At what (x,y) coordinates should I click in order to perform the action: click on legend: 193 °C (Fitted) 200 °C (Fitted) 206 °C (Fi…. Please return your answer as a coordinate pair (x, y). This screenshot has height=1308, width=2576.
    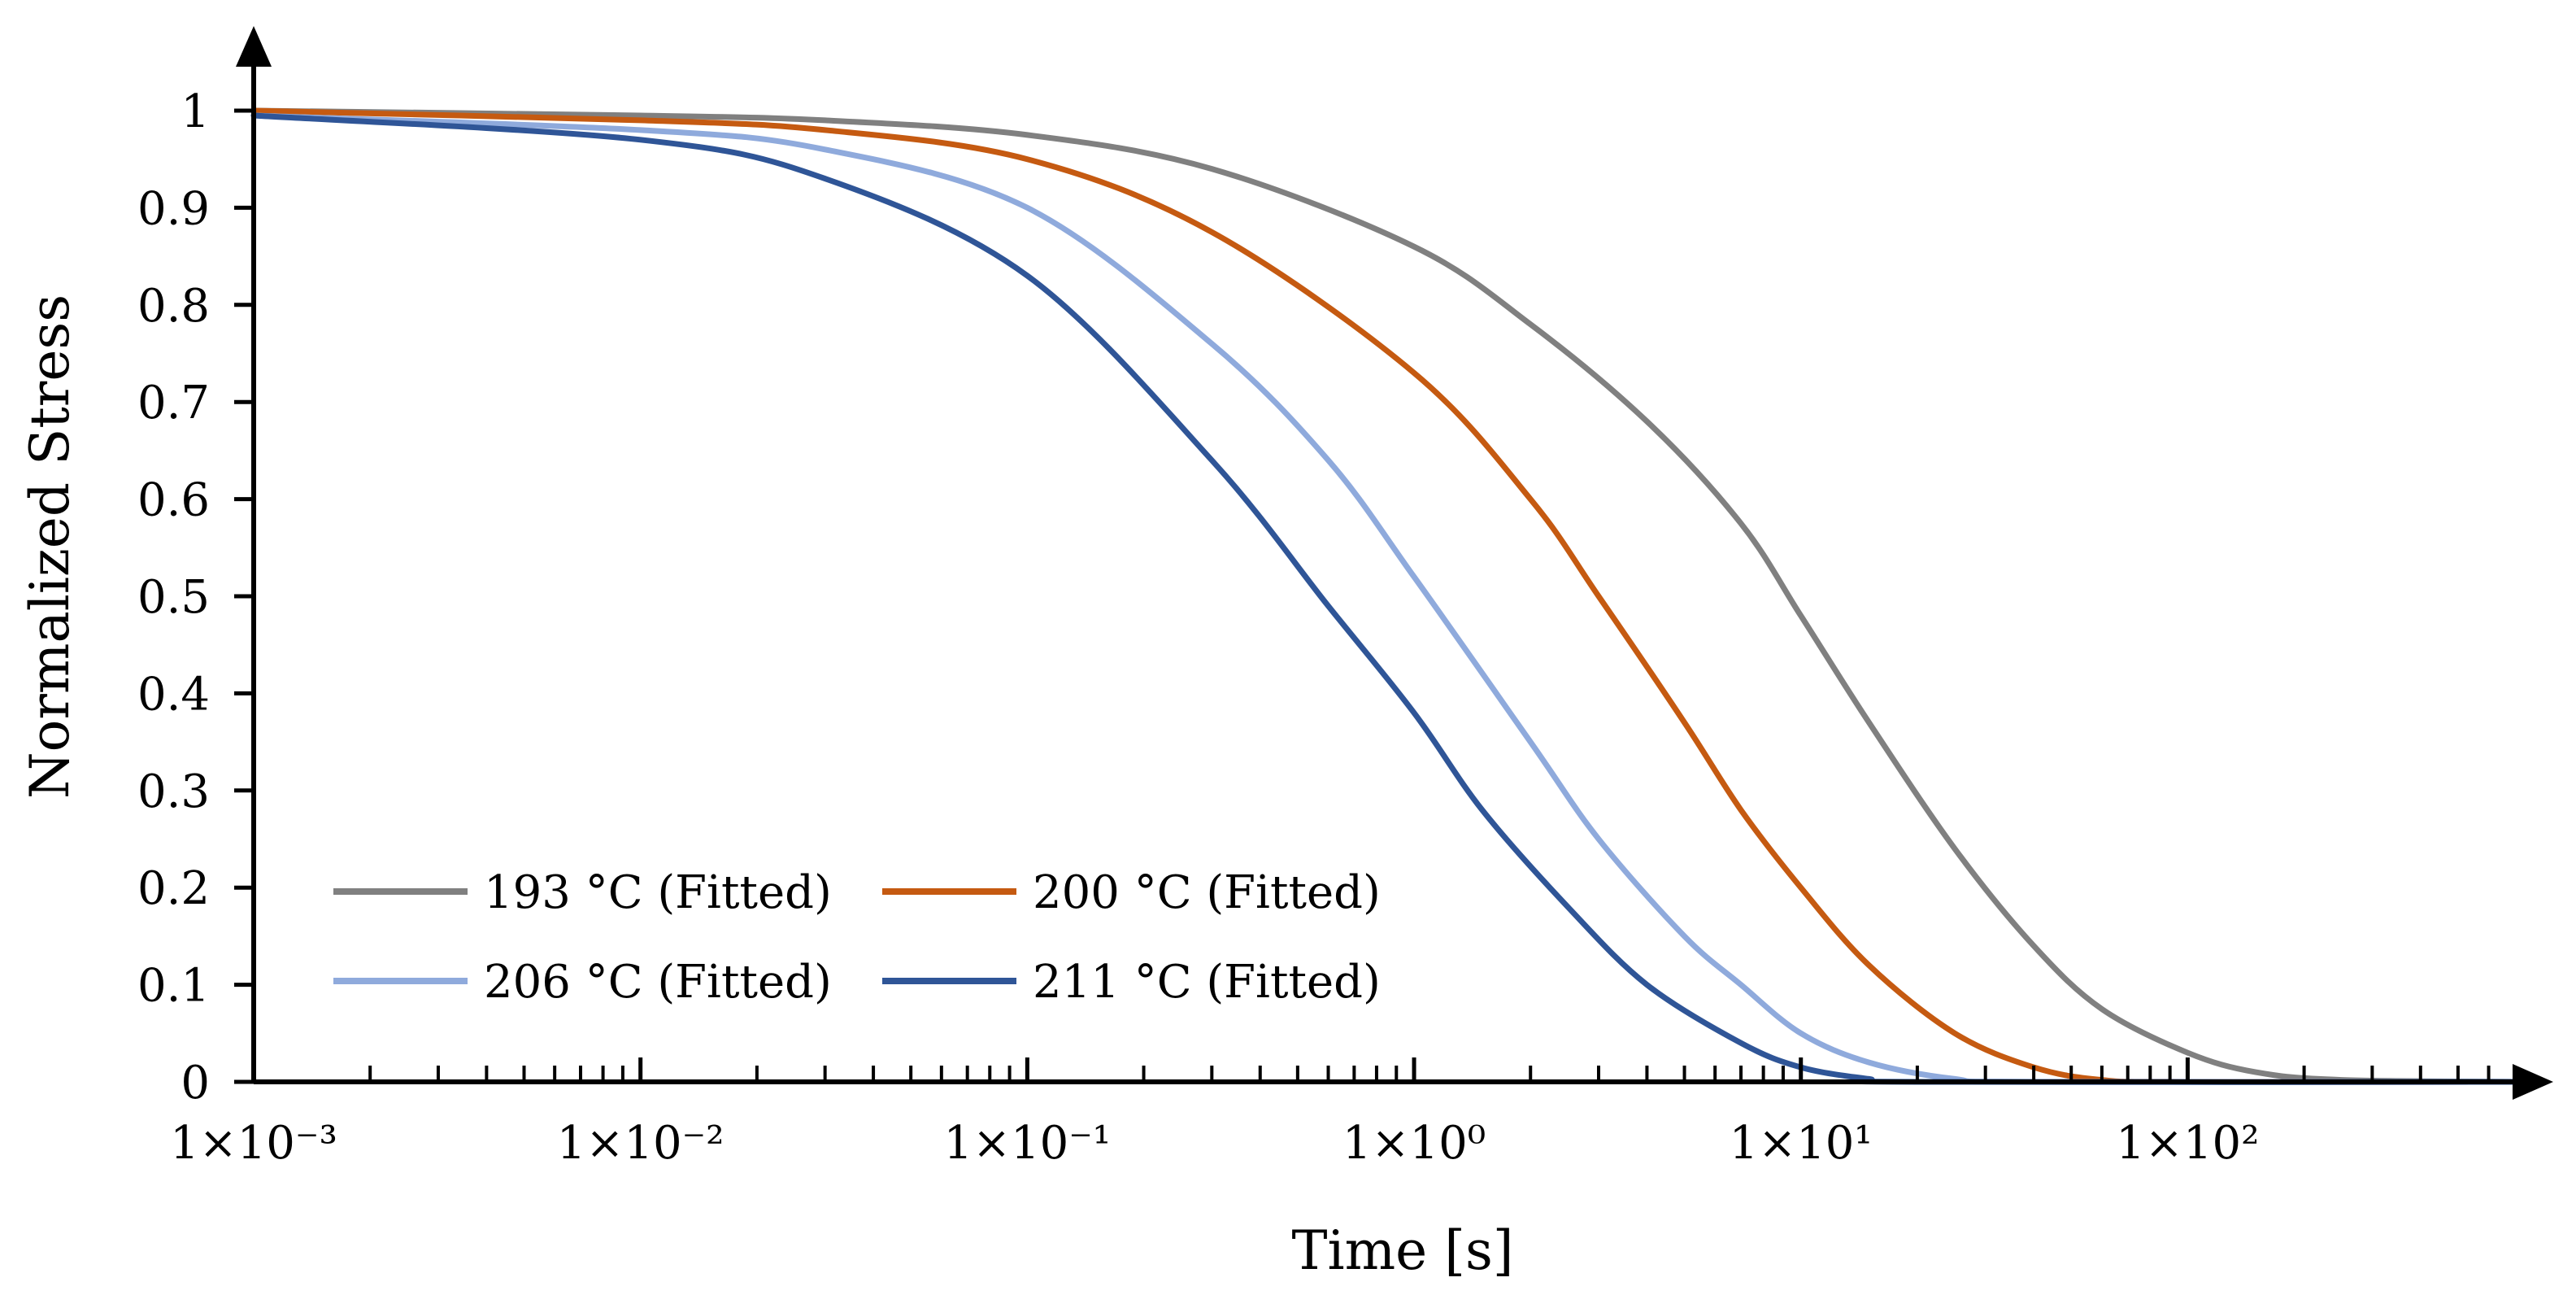
    Looking at the image, I should click on (857, 937).